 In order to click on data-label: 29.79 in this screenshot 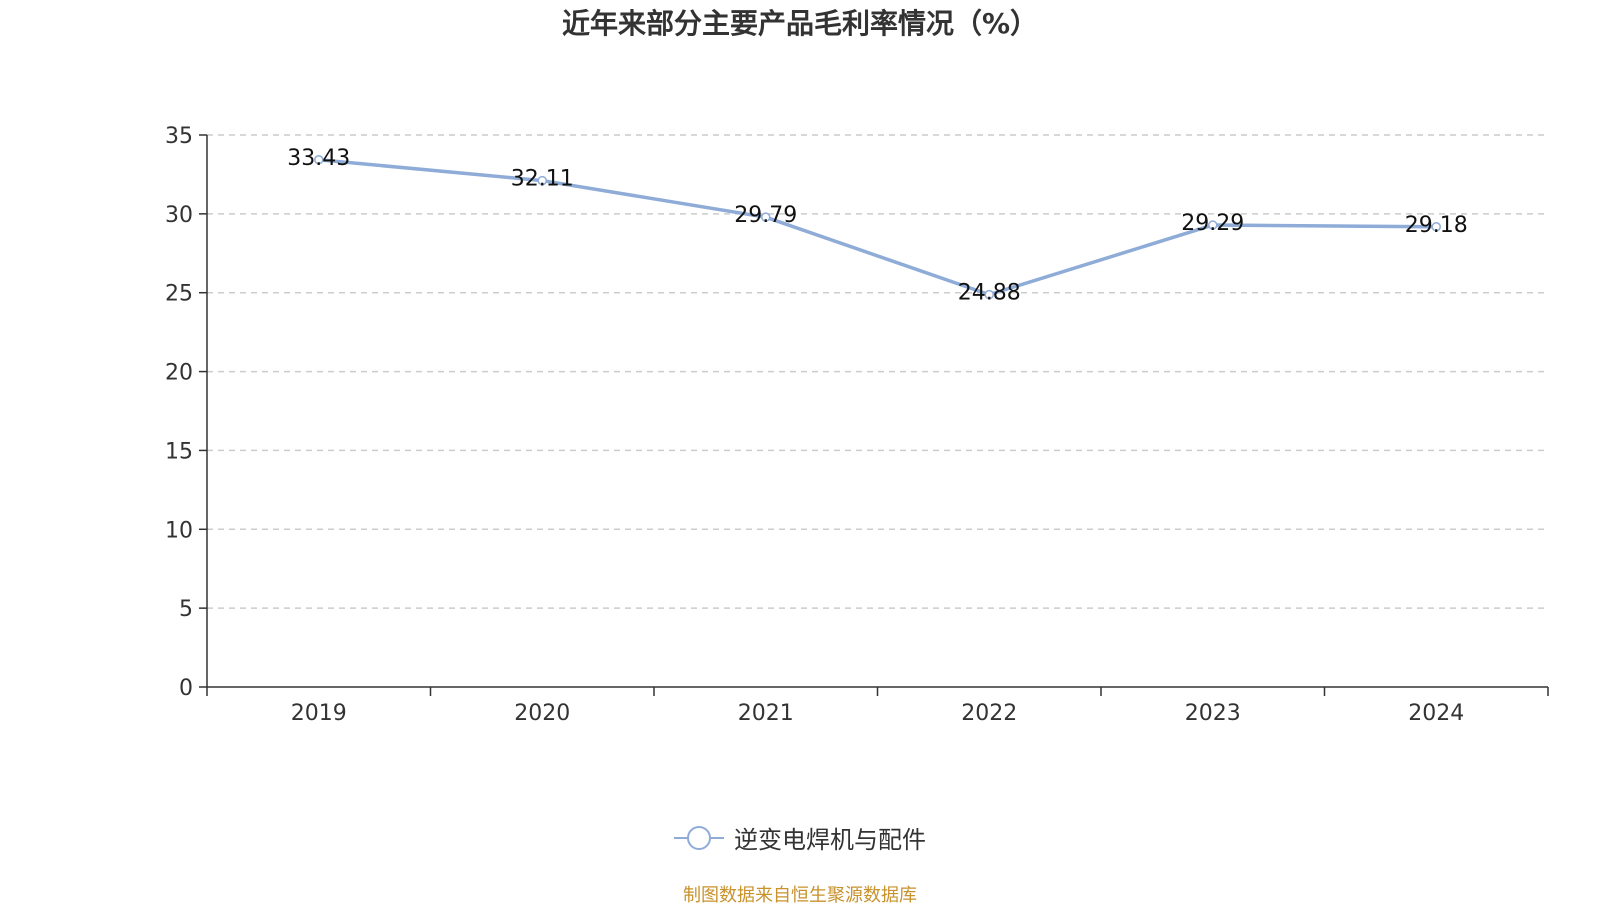, I will do `click(765, 215)`.